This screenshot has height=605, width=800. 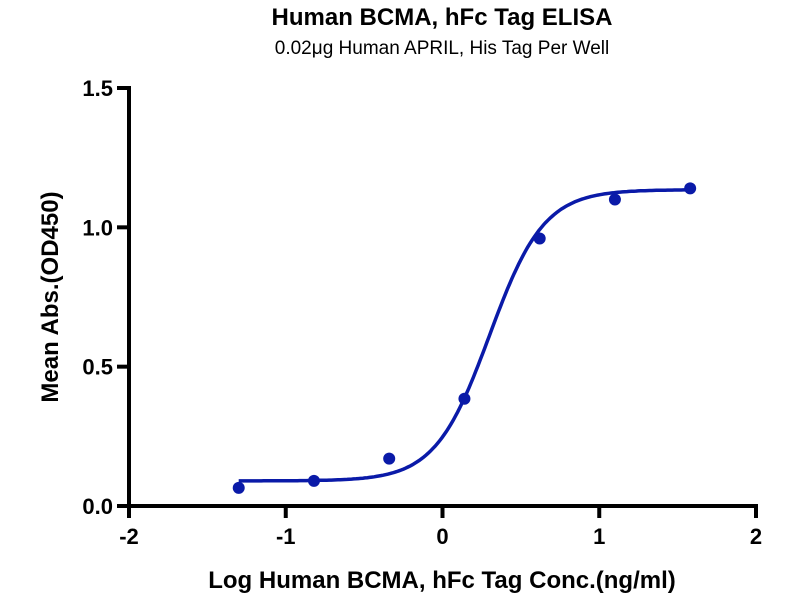 What do you see at coordinates (442, 48) in the screenshot?
I see `chart-subtitle: 0.02μg Human APRIL, His Tag Per Well` at bounding box center [442, 48].